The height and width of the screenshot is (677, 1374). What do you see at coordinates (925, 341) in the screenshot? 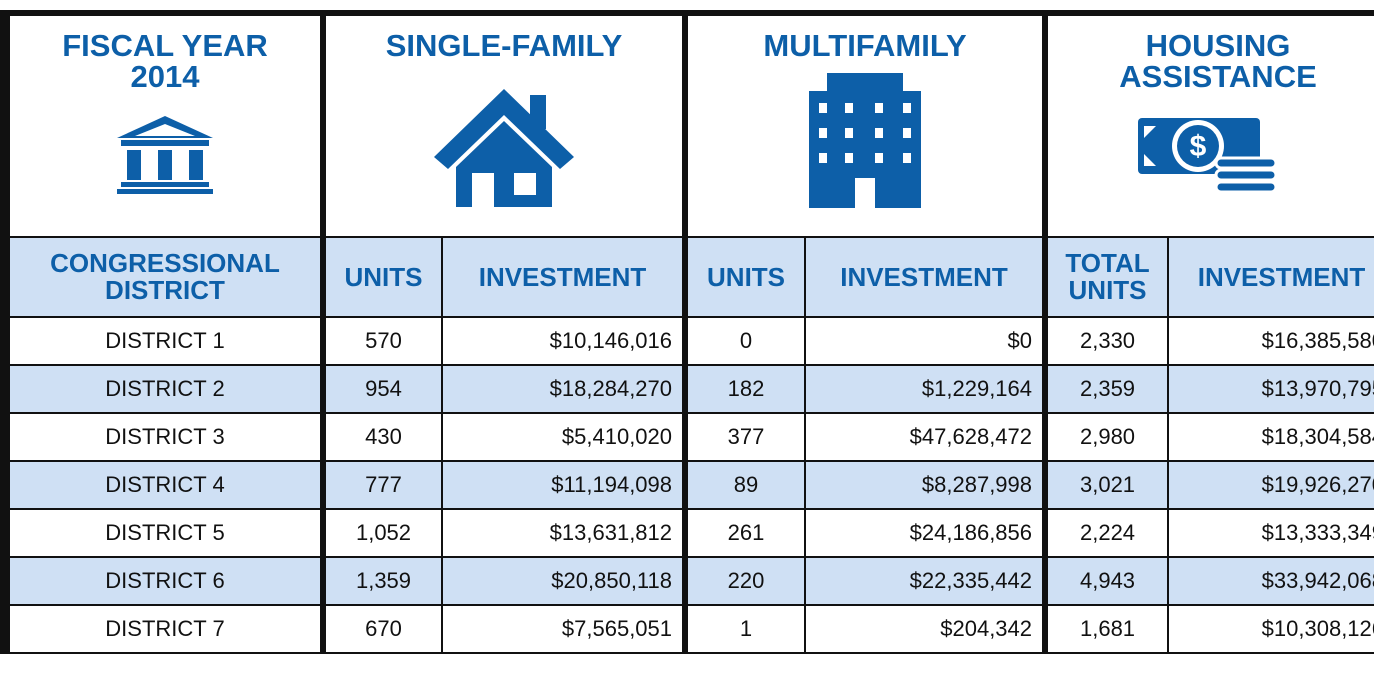
I see `table-cell: $0` at bounding box center [925, 341].